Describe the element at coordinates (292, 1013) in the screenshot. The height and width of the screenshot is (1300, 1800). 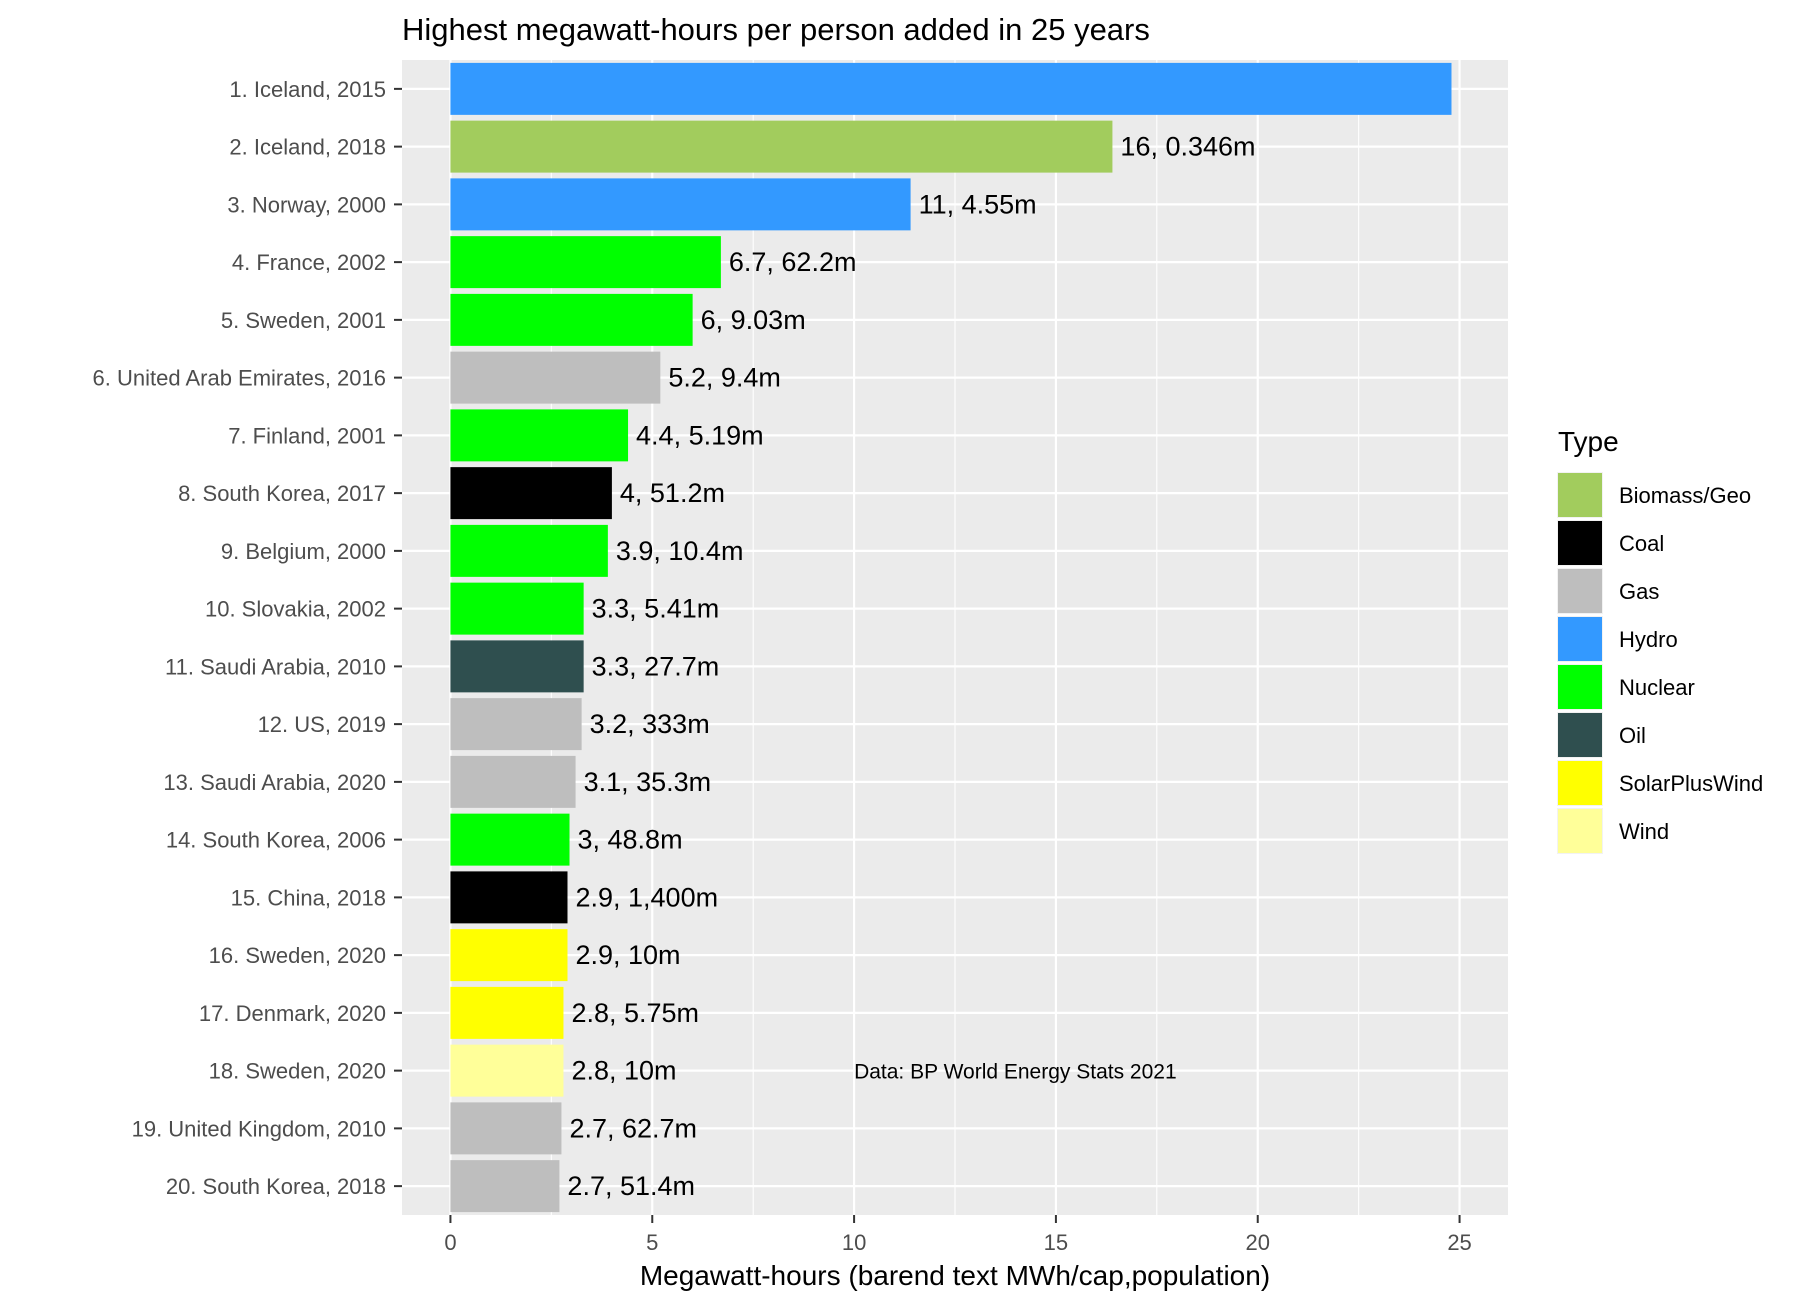
I see `y-tick-label: 17. Denmark, 2020` at that location.